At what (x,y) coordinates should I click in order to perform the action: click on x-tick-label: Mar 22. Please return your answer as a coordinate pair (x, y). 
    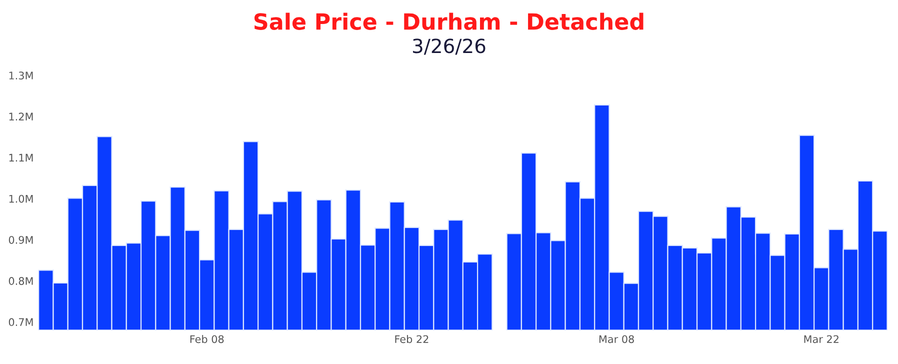
    Looking at the image, I should click on (821, 339).